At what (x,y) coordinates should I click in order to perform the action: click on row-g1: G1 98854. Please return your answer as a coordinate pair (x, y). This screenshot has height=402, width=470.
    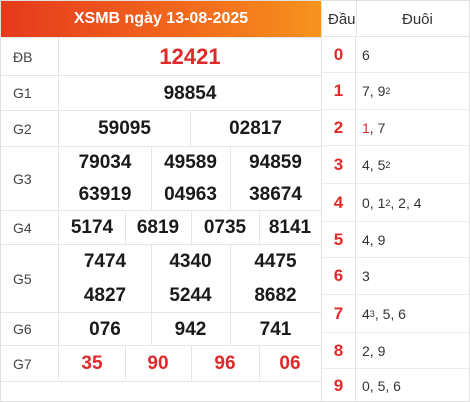
    Looking at the image, I should click on (161, 92).